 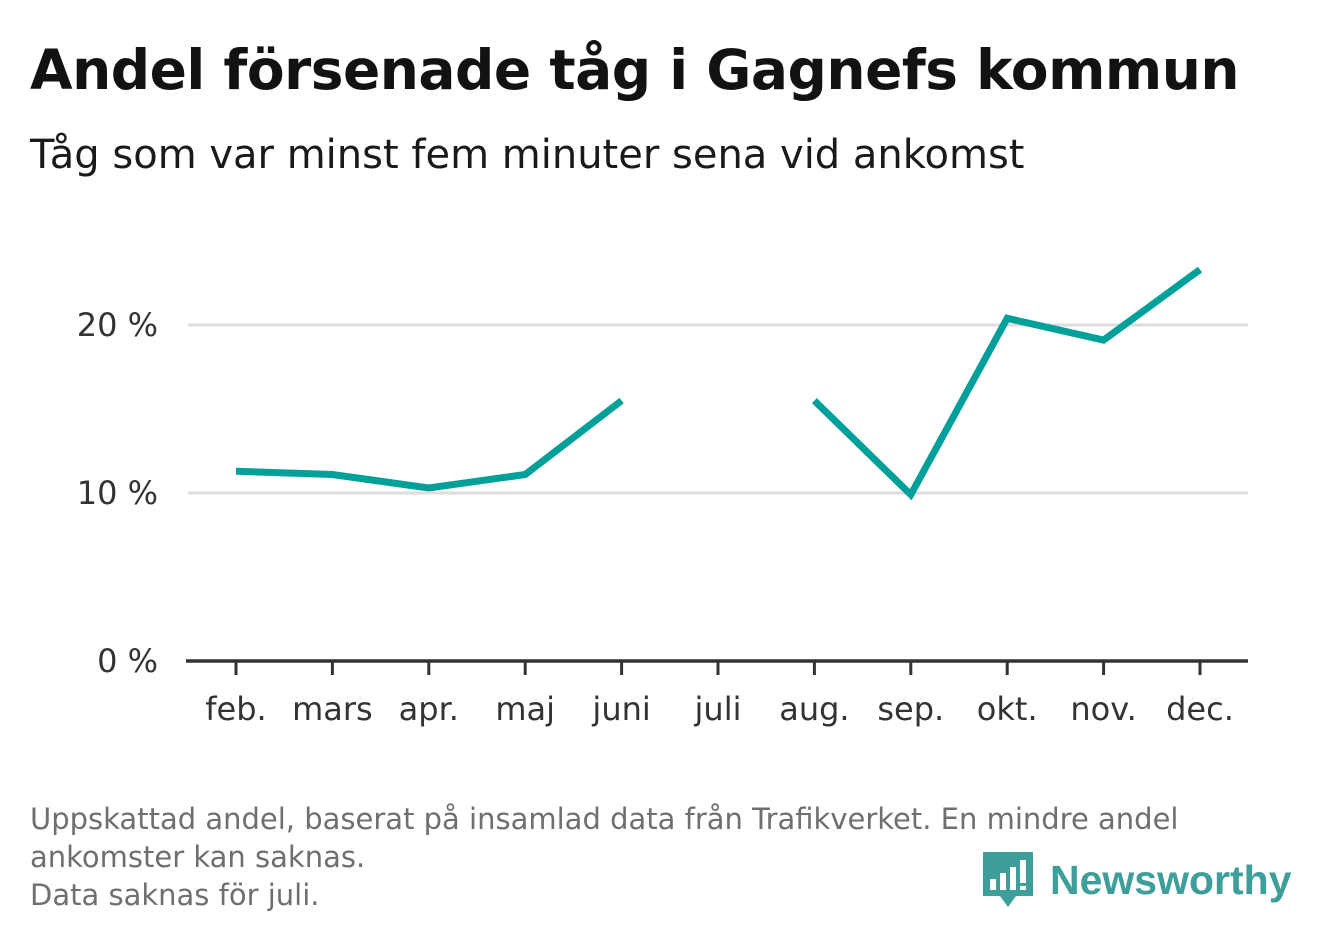 What do you see at coordinates (175, 895) in the screenshot?
I see `footnote-line-2: Data saknas för juli.` at bounding box center [175, 895].